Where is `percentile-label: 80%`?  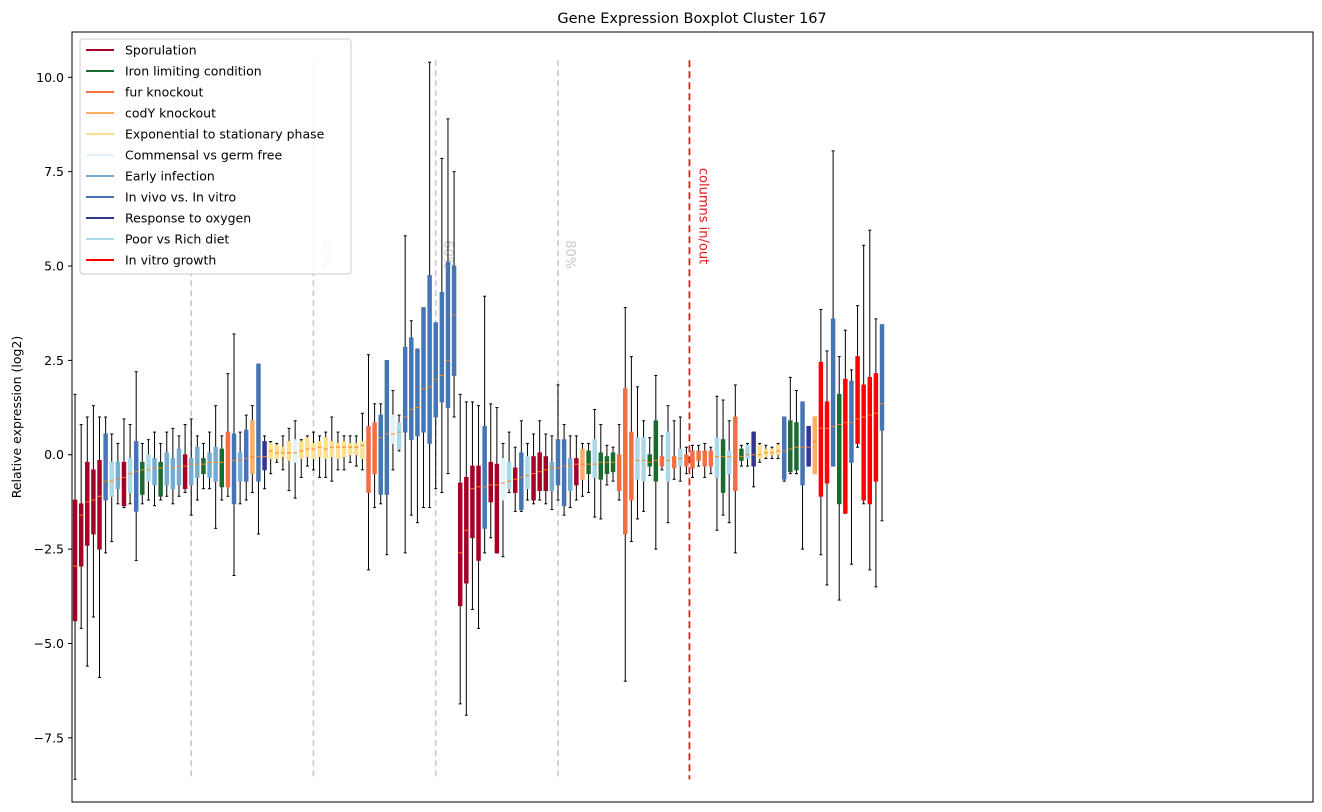
percentile-label: 80% is located at coordinates (569, 254).